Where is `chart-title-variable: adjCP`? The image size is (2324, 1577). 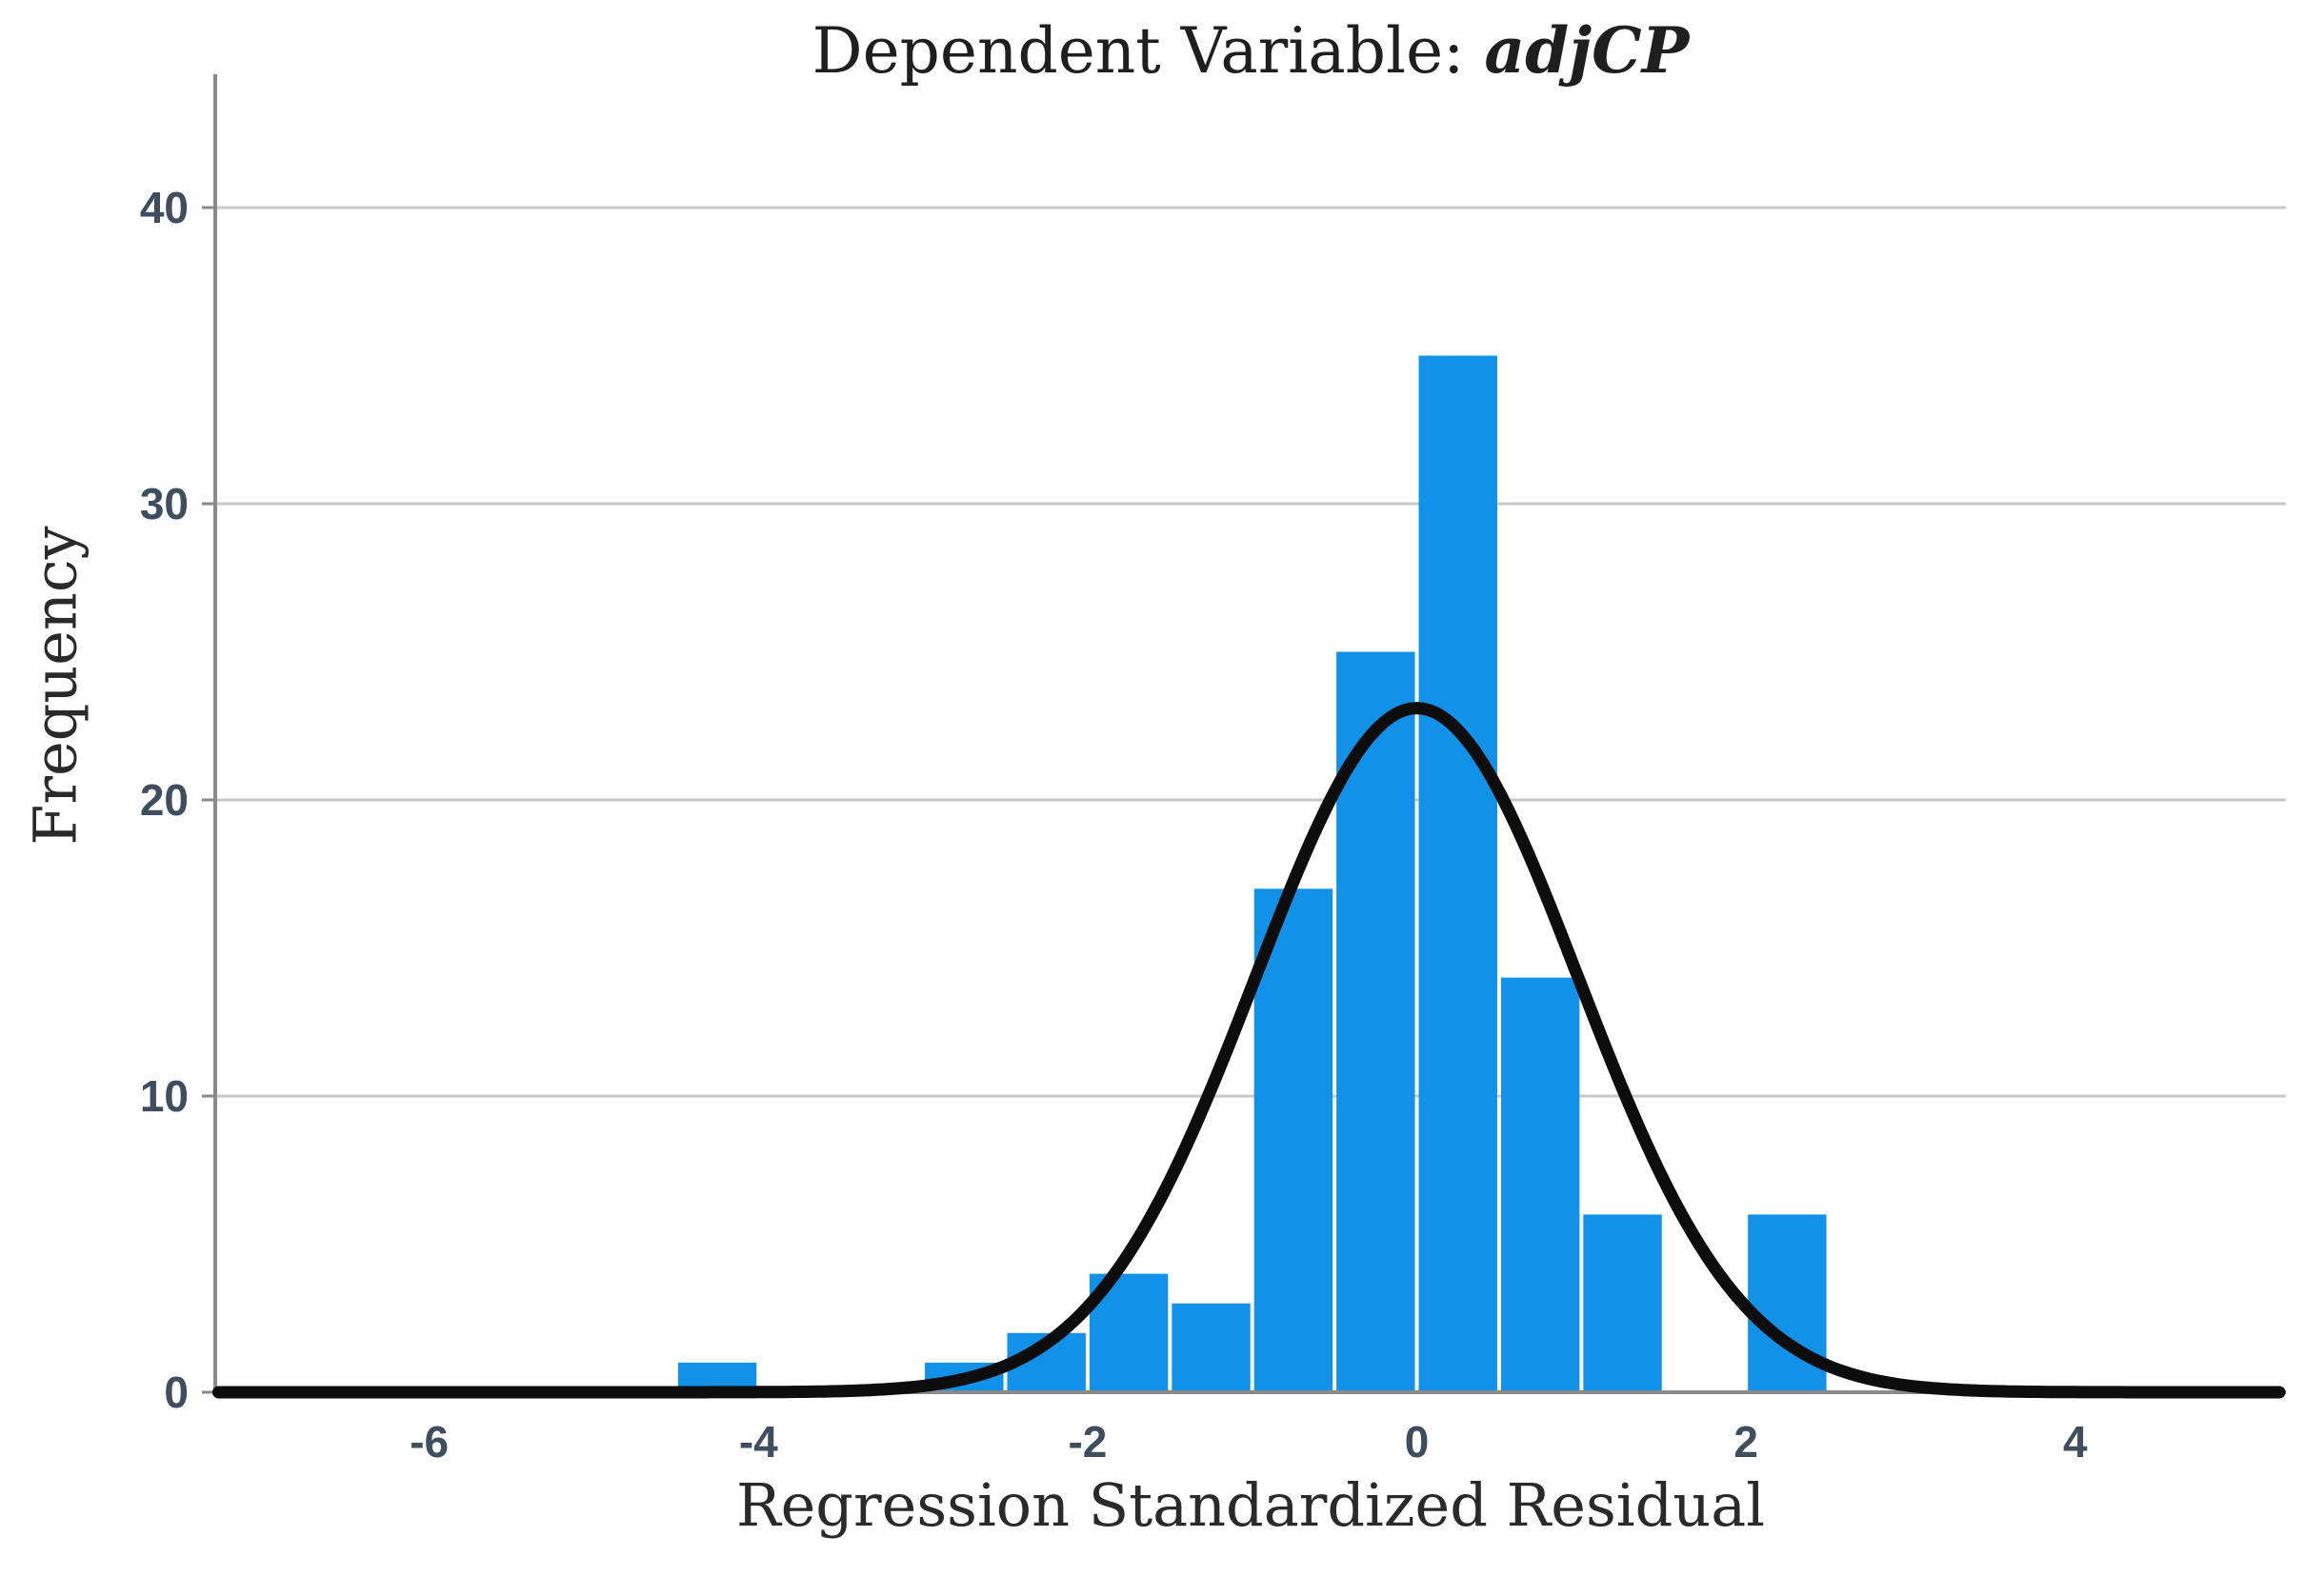 chart-title-variable: adjCP is located at coordinates (1587, 50).